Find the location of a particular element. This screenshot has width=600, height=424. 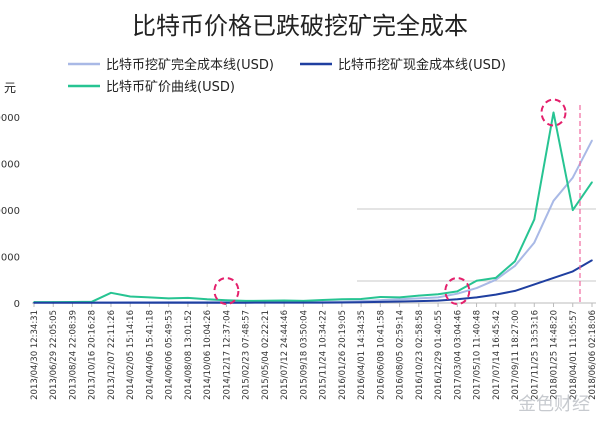

y-tick-label: 0 is located at coordinates (17, 304).